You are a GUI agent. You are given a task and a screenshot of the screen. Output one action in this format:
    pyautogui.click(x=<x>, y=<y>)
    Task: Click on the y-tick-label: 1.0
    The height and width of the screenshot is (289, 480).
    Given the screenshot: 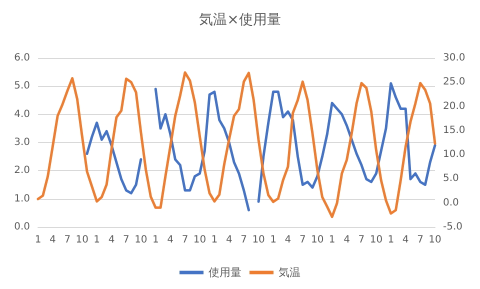 What is the action you would take?
    pyautogui.click(x=22, y=198)
    